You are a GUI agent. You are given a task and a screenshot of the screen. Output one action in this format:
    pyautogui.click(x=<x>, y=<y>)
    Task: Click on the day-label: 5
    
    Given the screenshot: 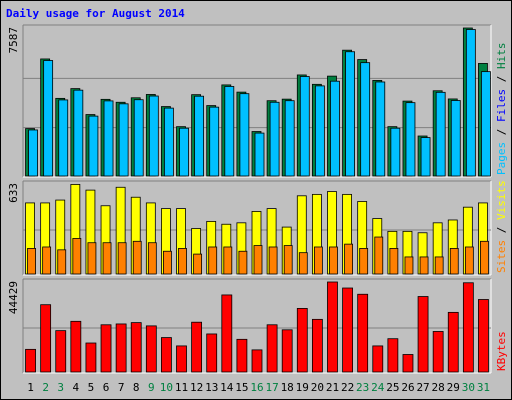 What is the action you would take?
    pyautogui.click(x=91, y=387)
    